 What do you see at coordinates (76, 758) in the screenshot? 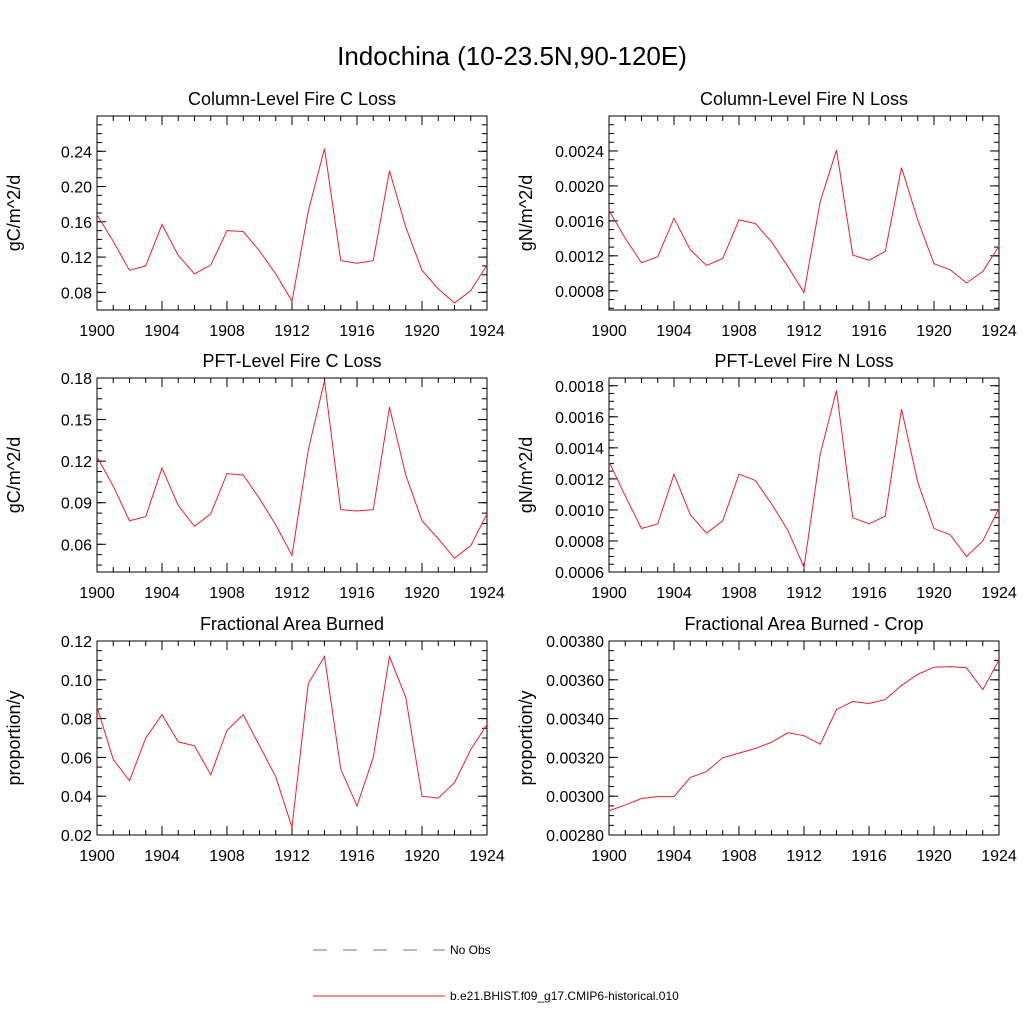
I see `y-tick-label: 0.06` at bounding box center [76, 758].